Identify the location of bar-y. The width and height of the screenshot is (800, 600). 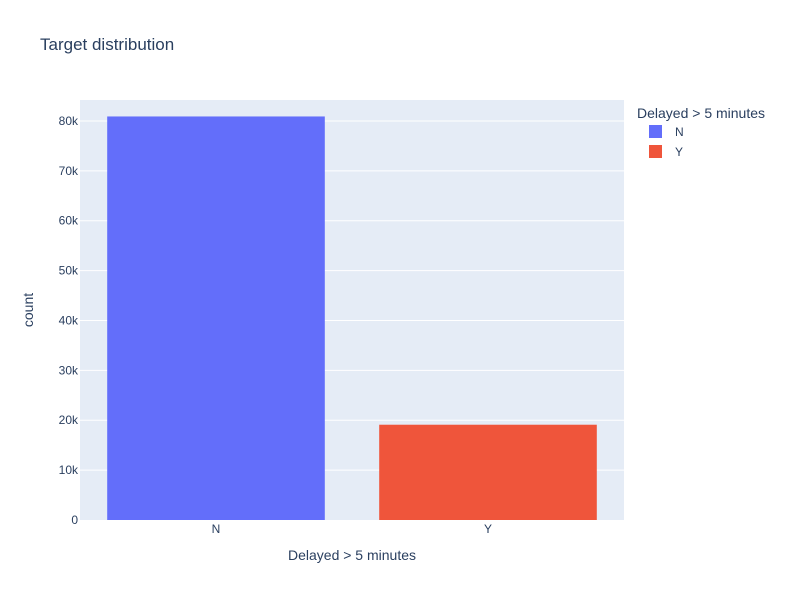
(488, 472).